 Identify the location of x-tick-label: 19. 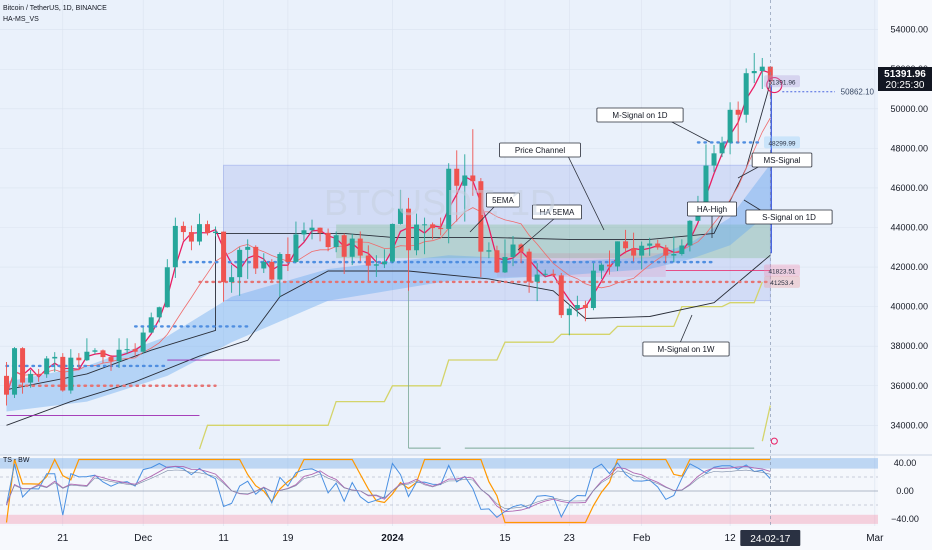
(288, 538).